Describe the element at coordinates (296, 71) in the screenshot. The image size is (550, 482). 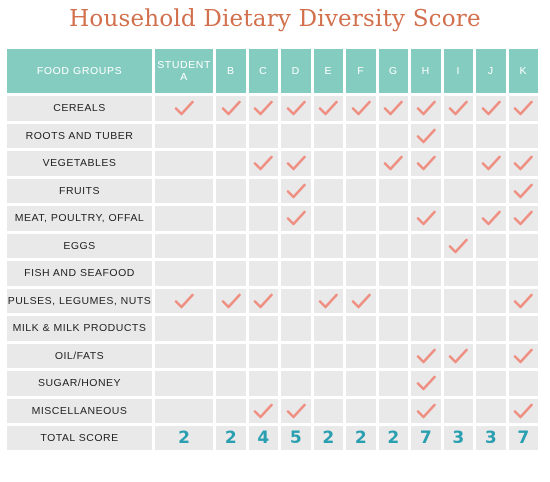
I see `header-student-4: D` at that location.